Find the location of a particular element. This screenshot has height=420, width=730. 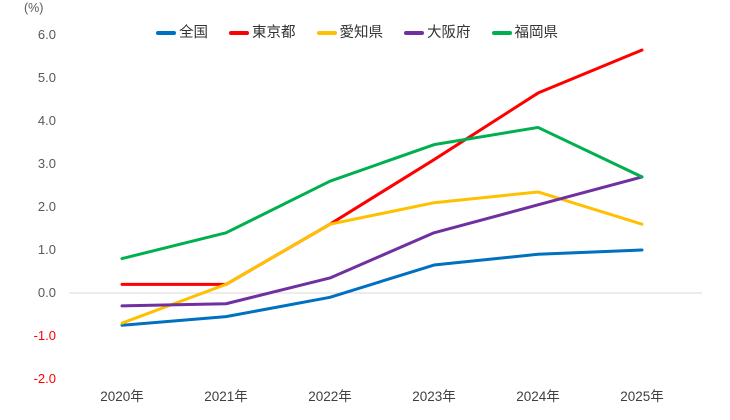

x-tick-label: 2020年 is located at coordinates (122, 396).